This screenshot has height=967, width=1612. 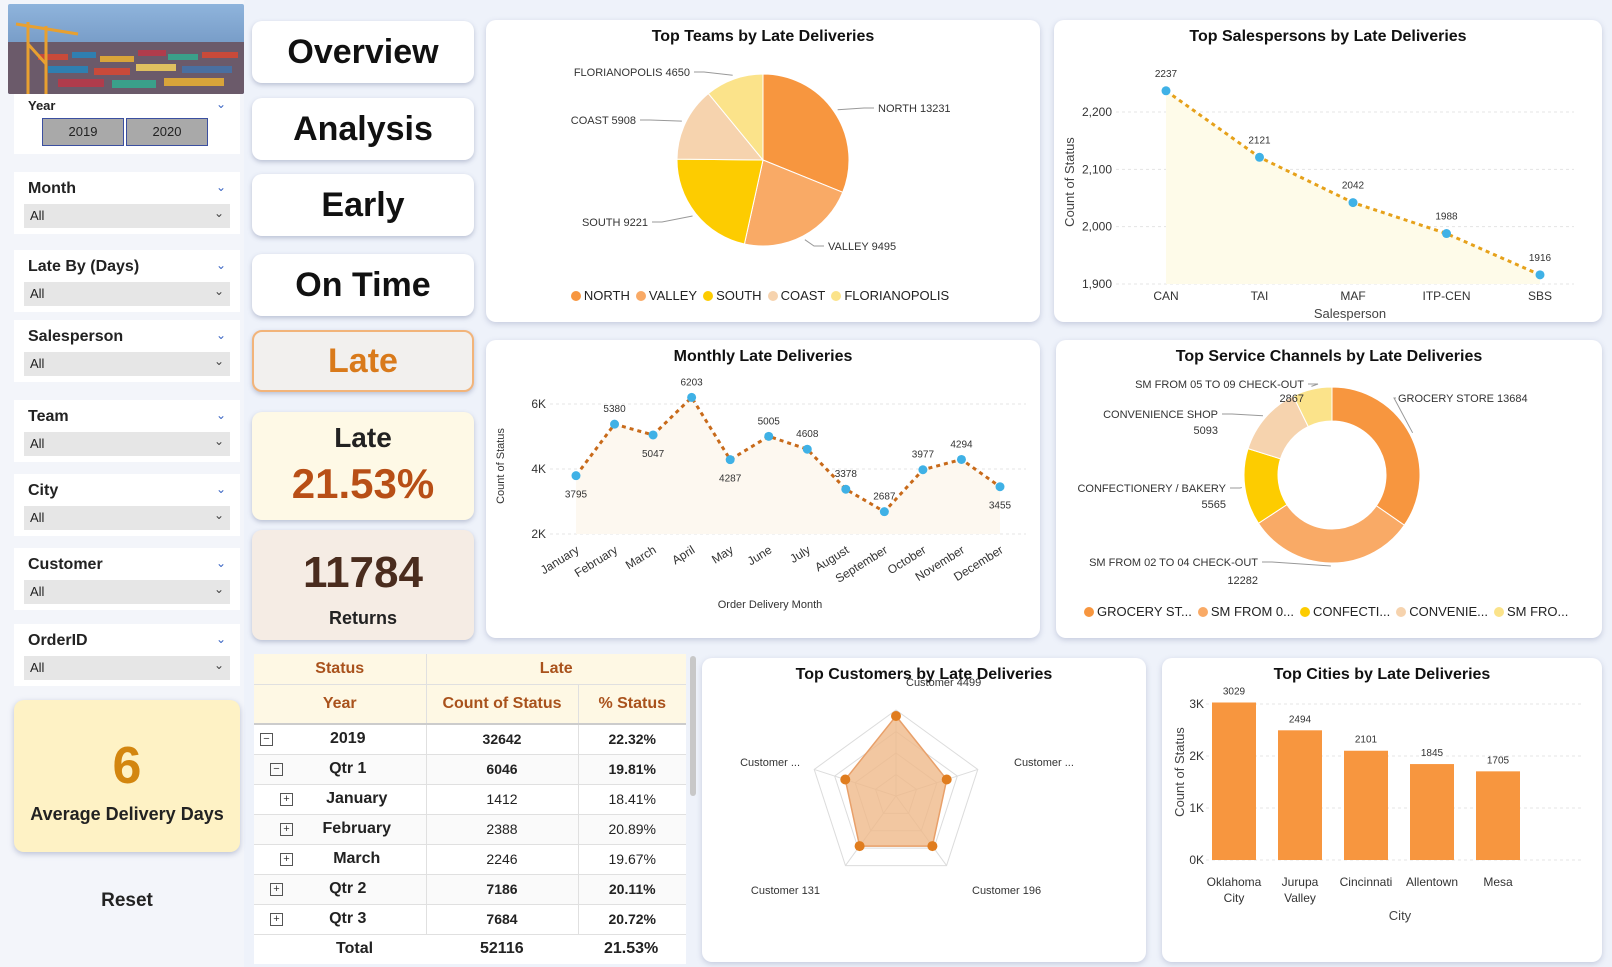 I want to click on y-tick-label: 4K, so click(x=538, y=469).